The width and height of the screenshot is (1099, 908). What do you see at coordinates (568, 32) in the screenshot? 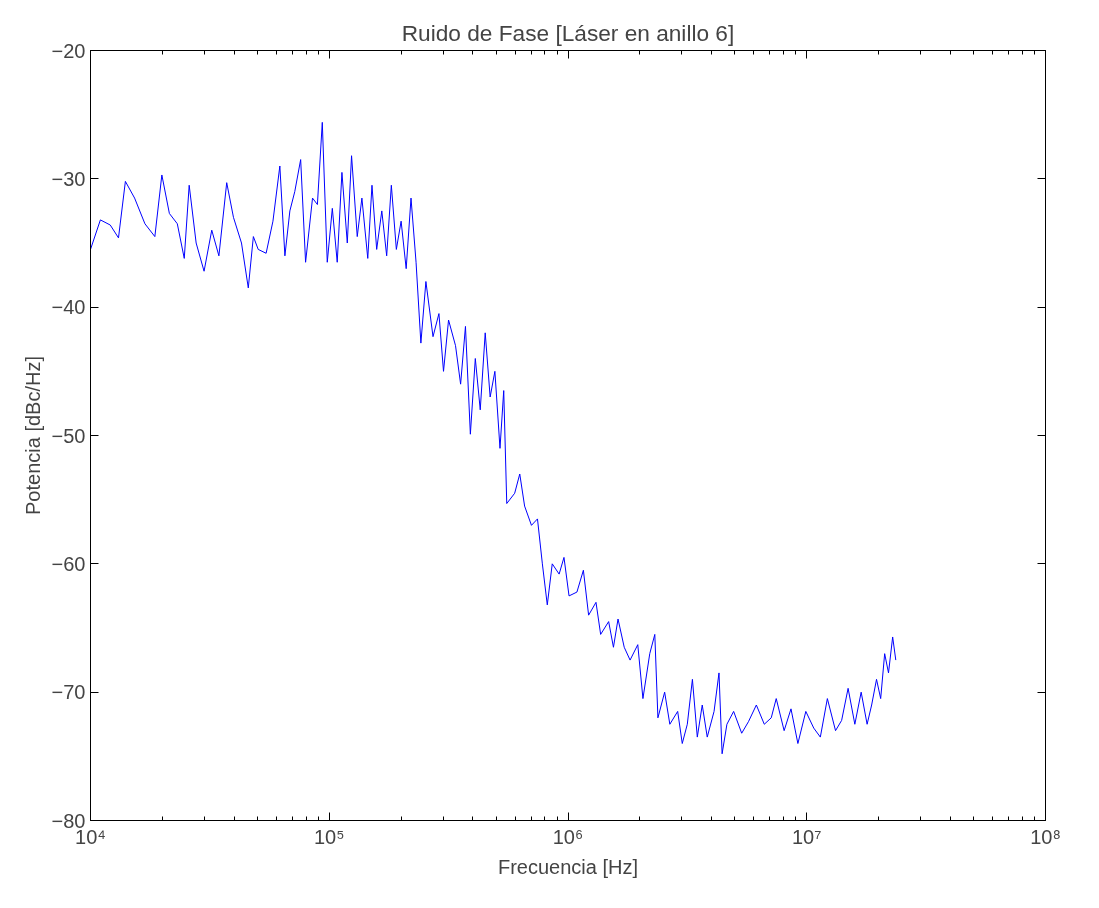
I see `chart-title: Ruido de Fase [Láser en anillo 6]` at bounding box center [568, 32].